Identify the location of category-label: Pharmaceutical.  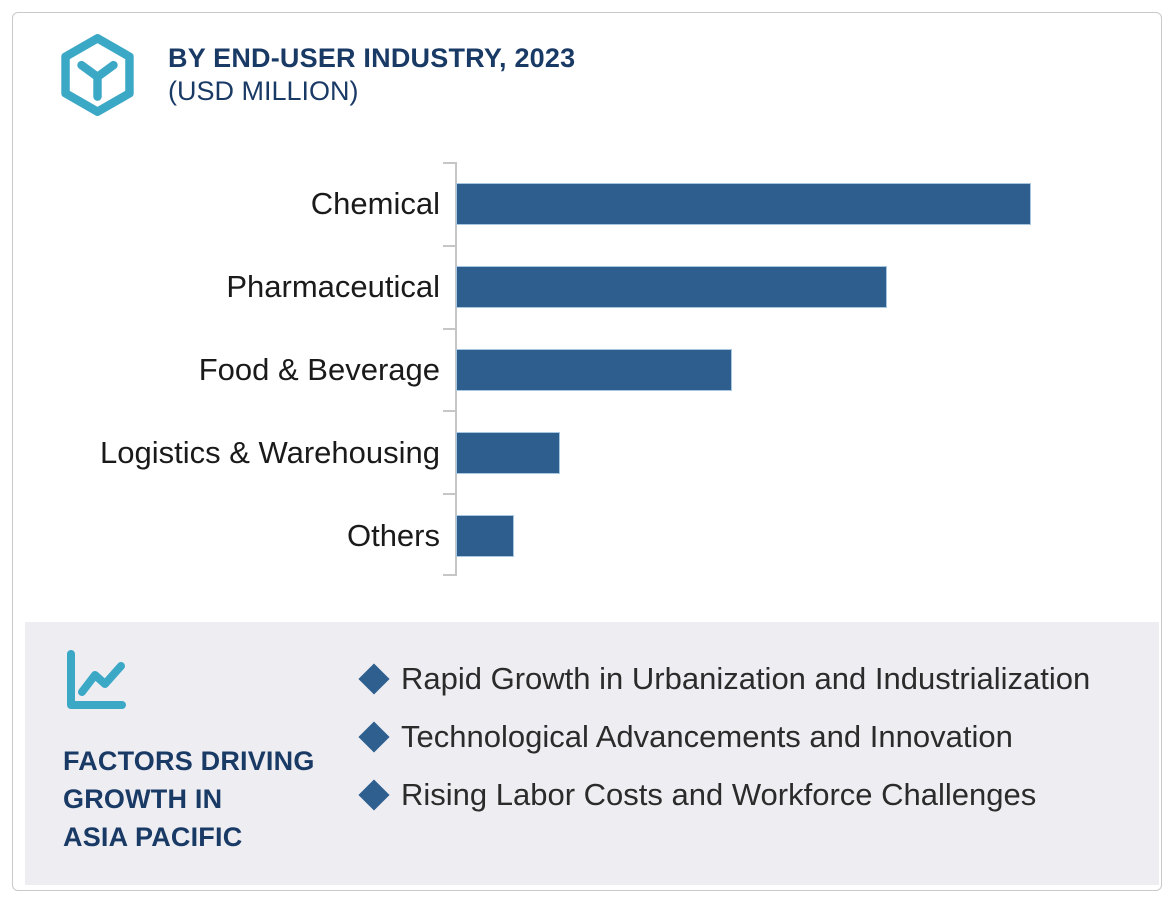
(333, 286).